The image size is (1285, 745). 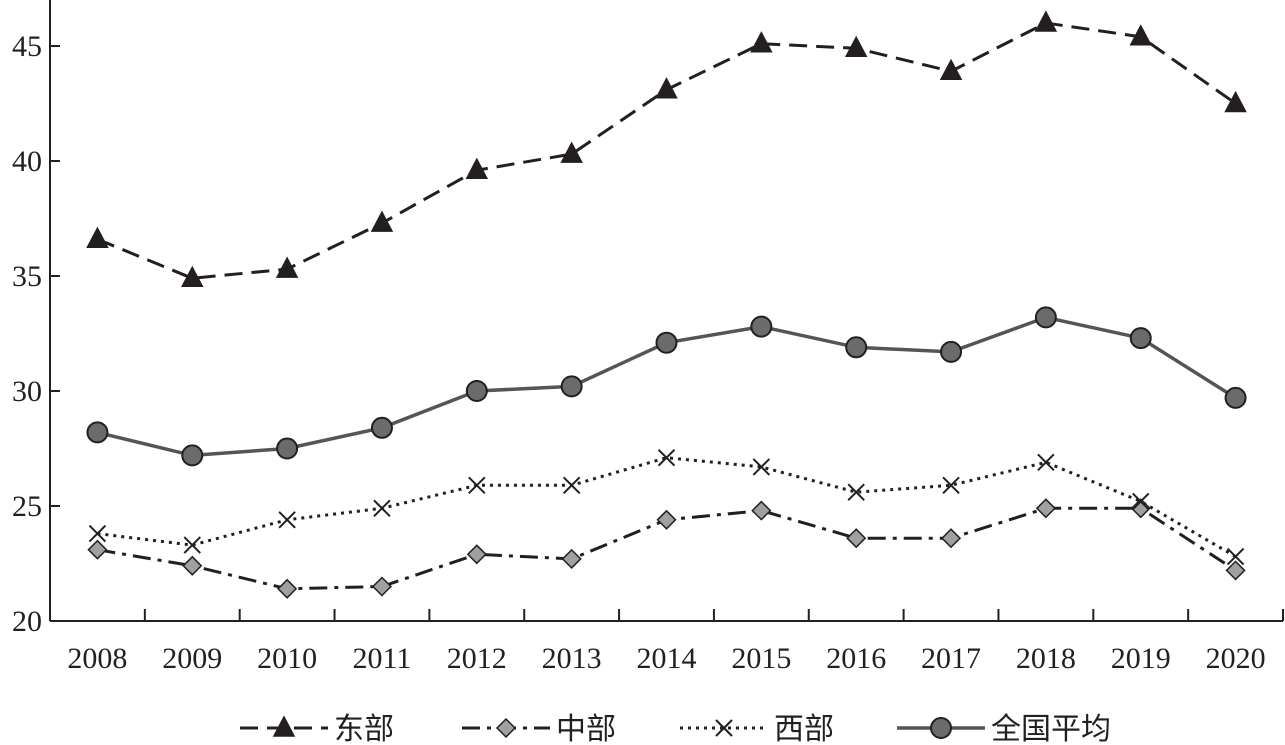 I want to click on legend-label: 中部, so click(x=586, y=728).